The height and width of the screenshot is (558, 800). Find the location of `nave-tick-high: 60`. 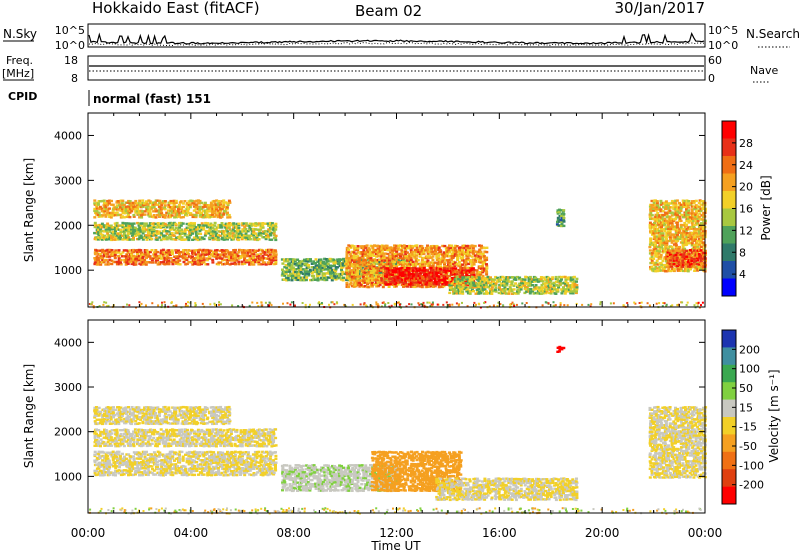

nave-tick-high: 60 is located at coordinates (715, 60).